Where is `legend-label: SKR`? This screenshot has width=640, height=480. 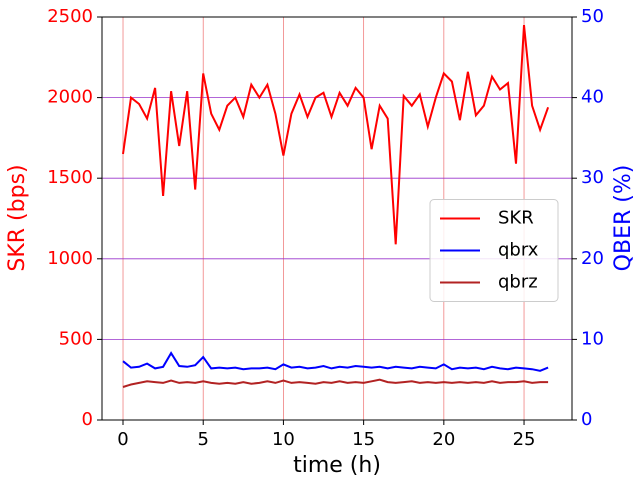 legend-label: SKR is located at coordinates (516, 218).